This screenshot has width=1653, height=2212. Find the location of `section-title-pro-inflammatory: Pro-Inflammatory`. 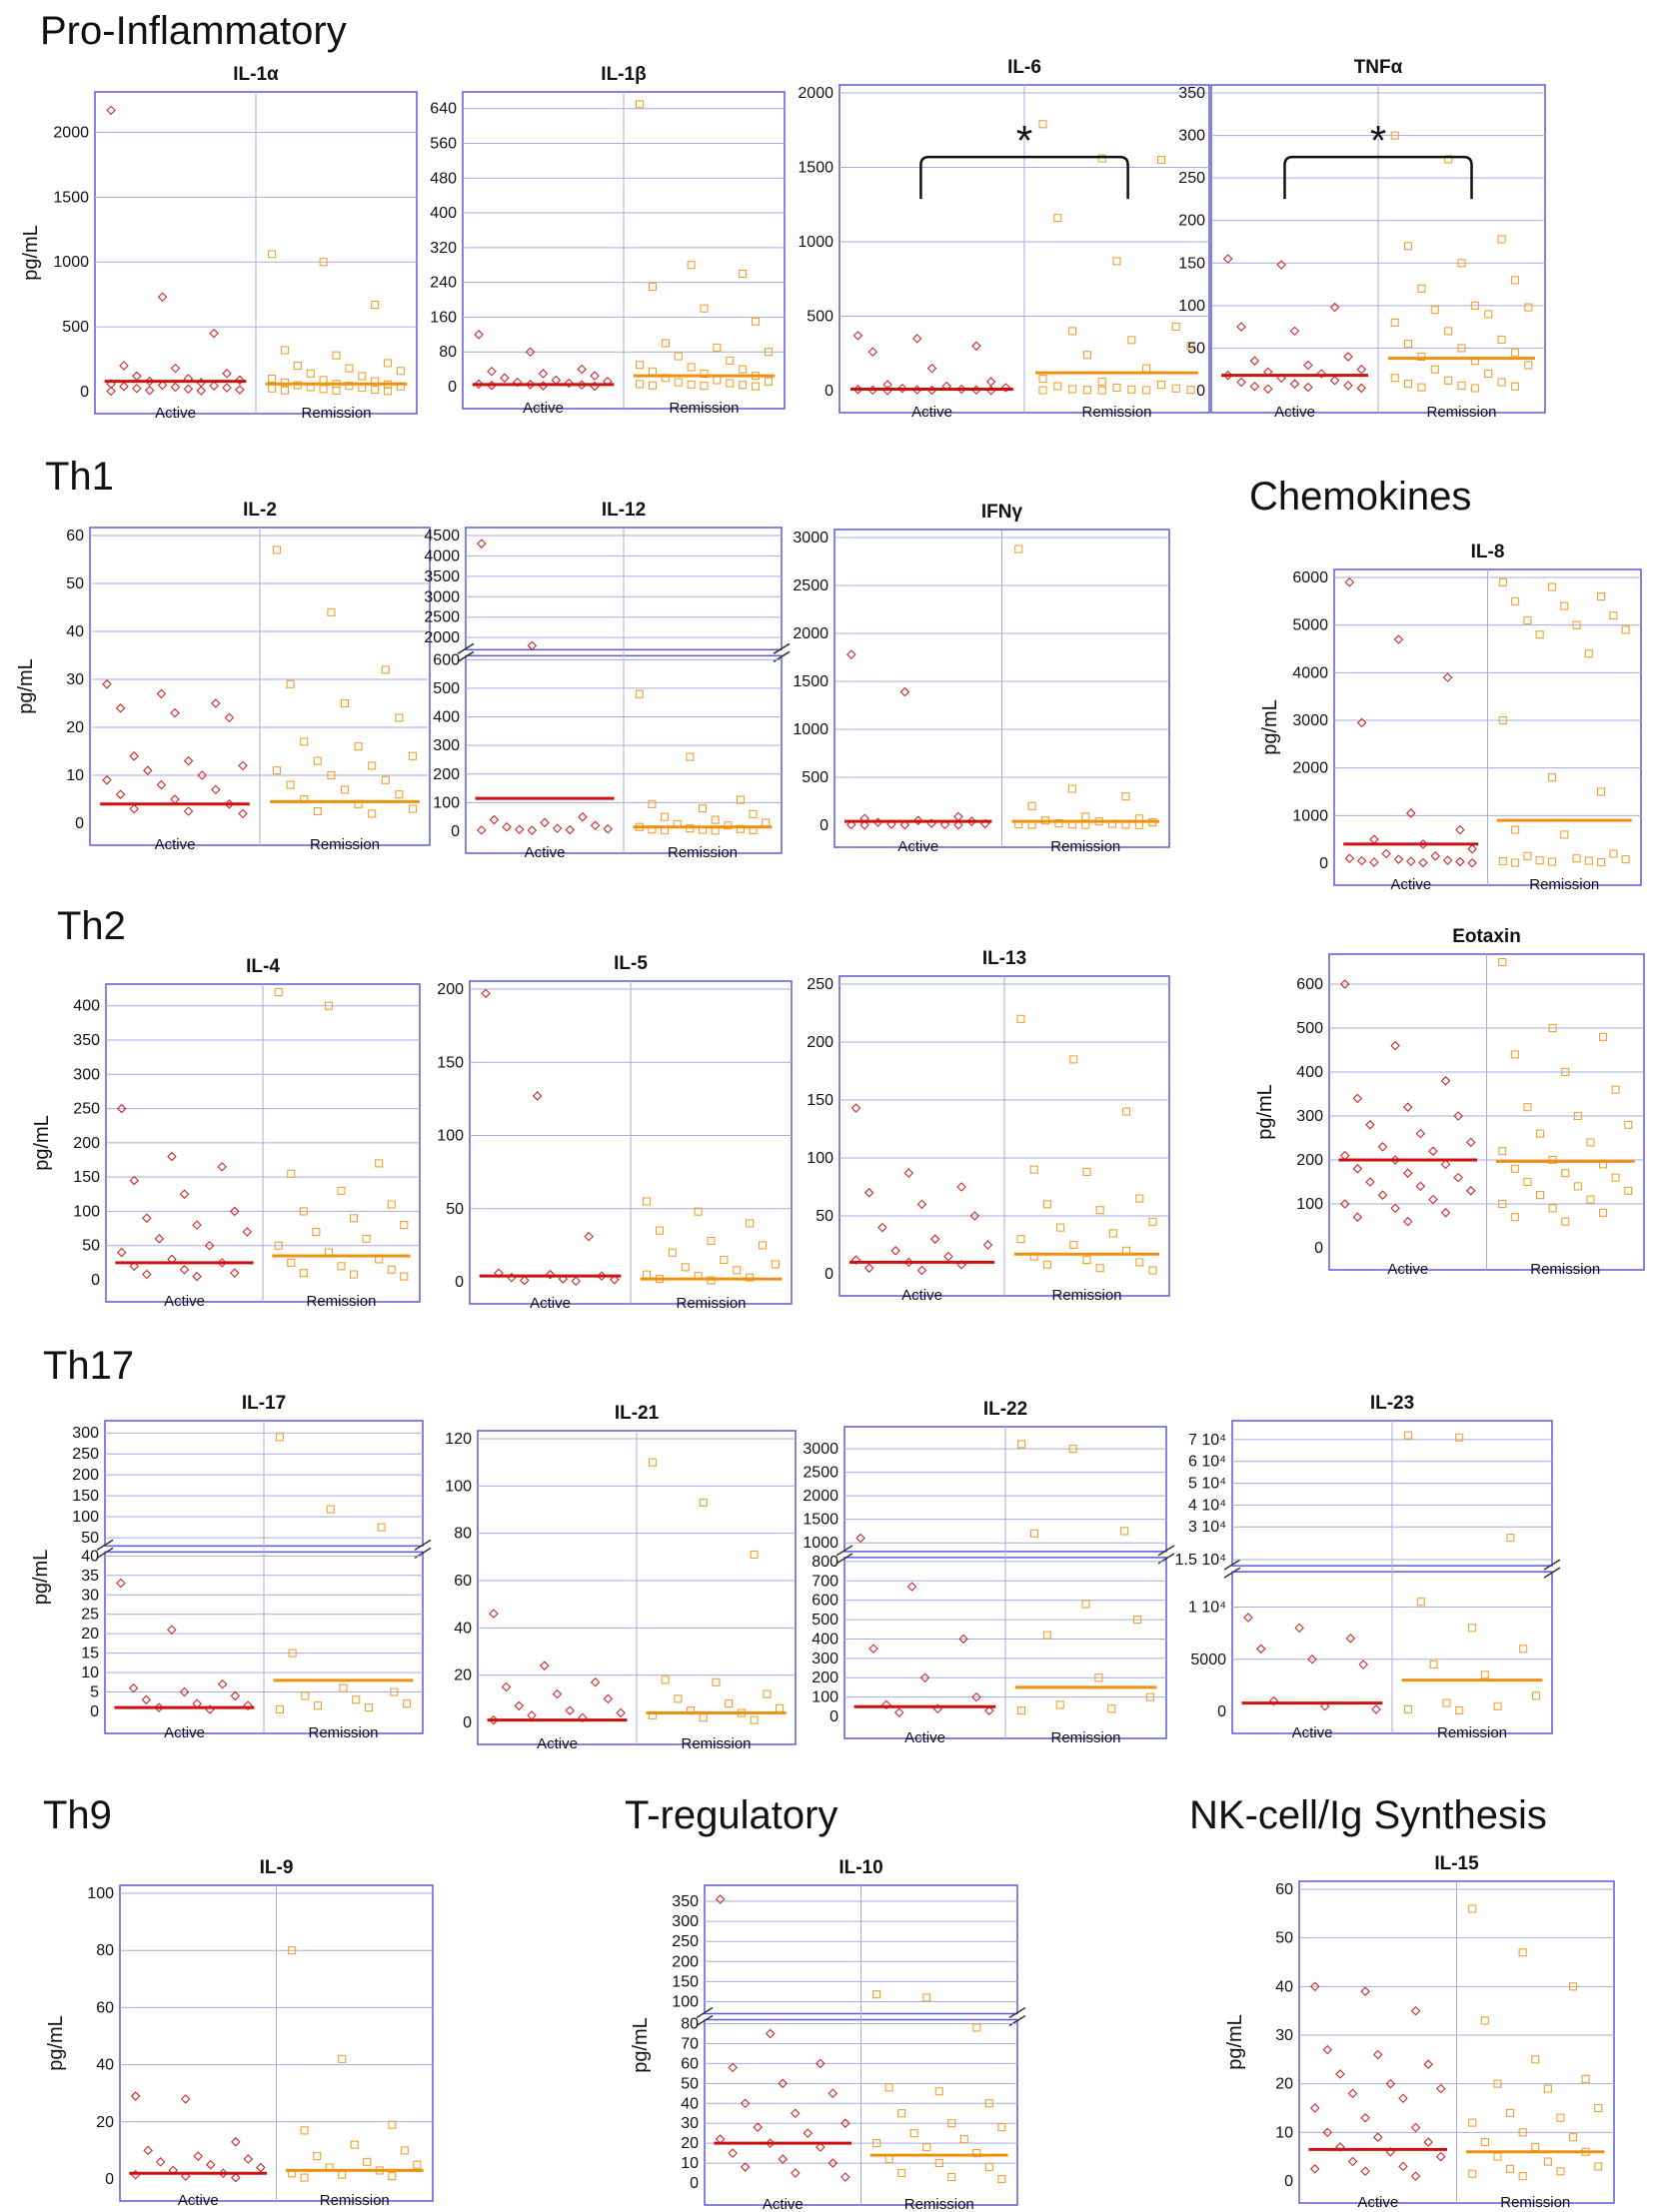

section-title-pro-inflammatory: Pro-Inflammatory is located at coordinates (194, 31).